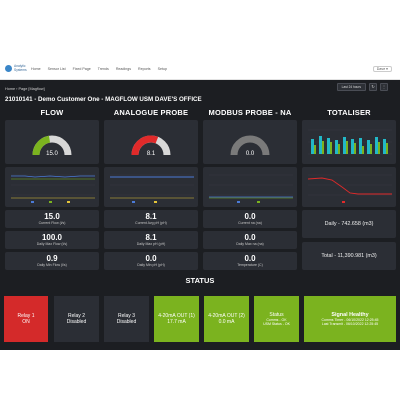 The height and width of the screenshot is (400, 400). Describe the element at coordinates (162, 69) in the screenshot. I see `nav-item-setup: Setup` at that location.